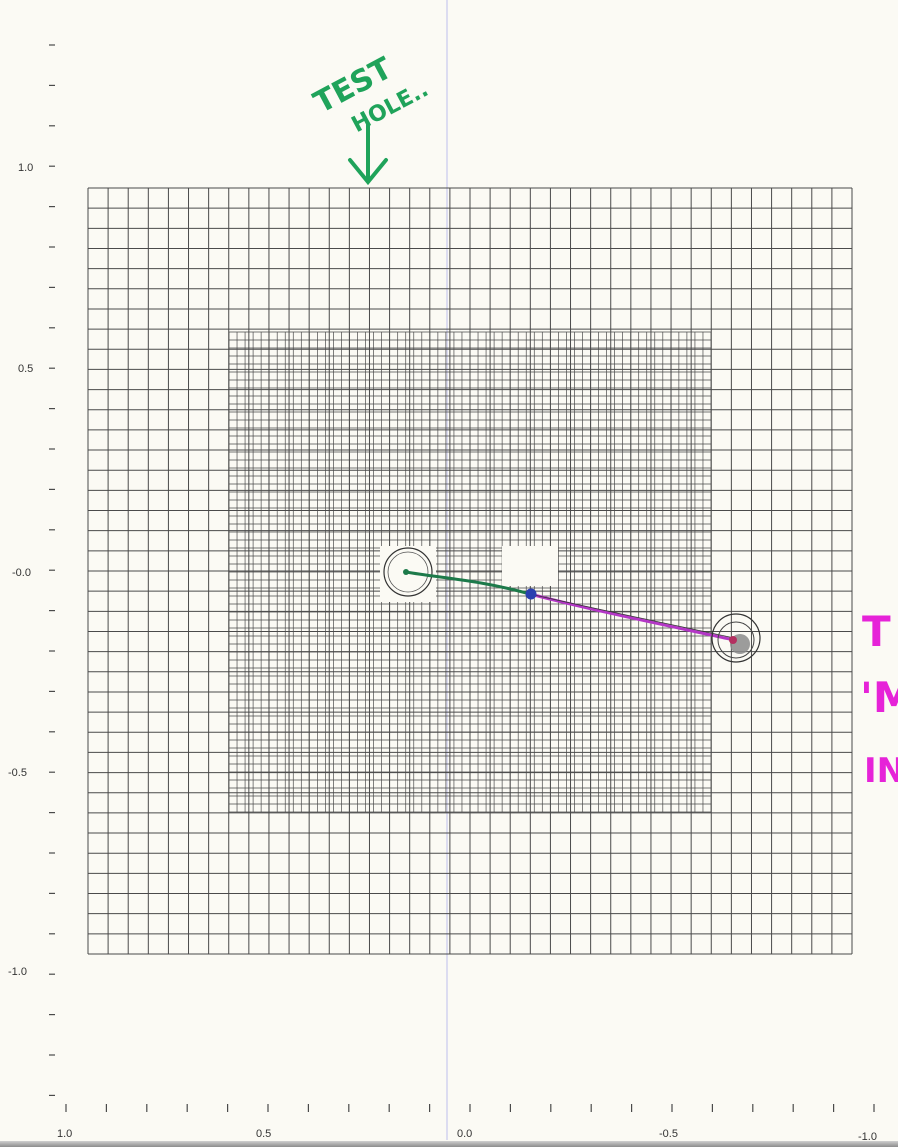 This screenshot has width=898, height=1147. Describe the element at coordinates (733, 640) in the screenshot. I see `end-marker` at that location.